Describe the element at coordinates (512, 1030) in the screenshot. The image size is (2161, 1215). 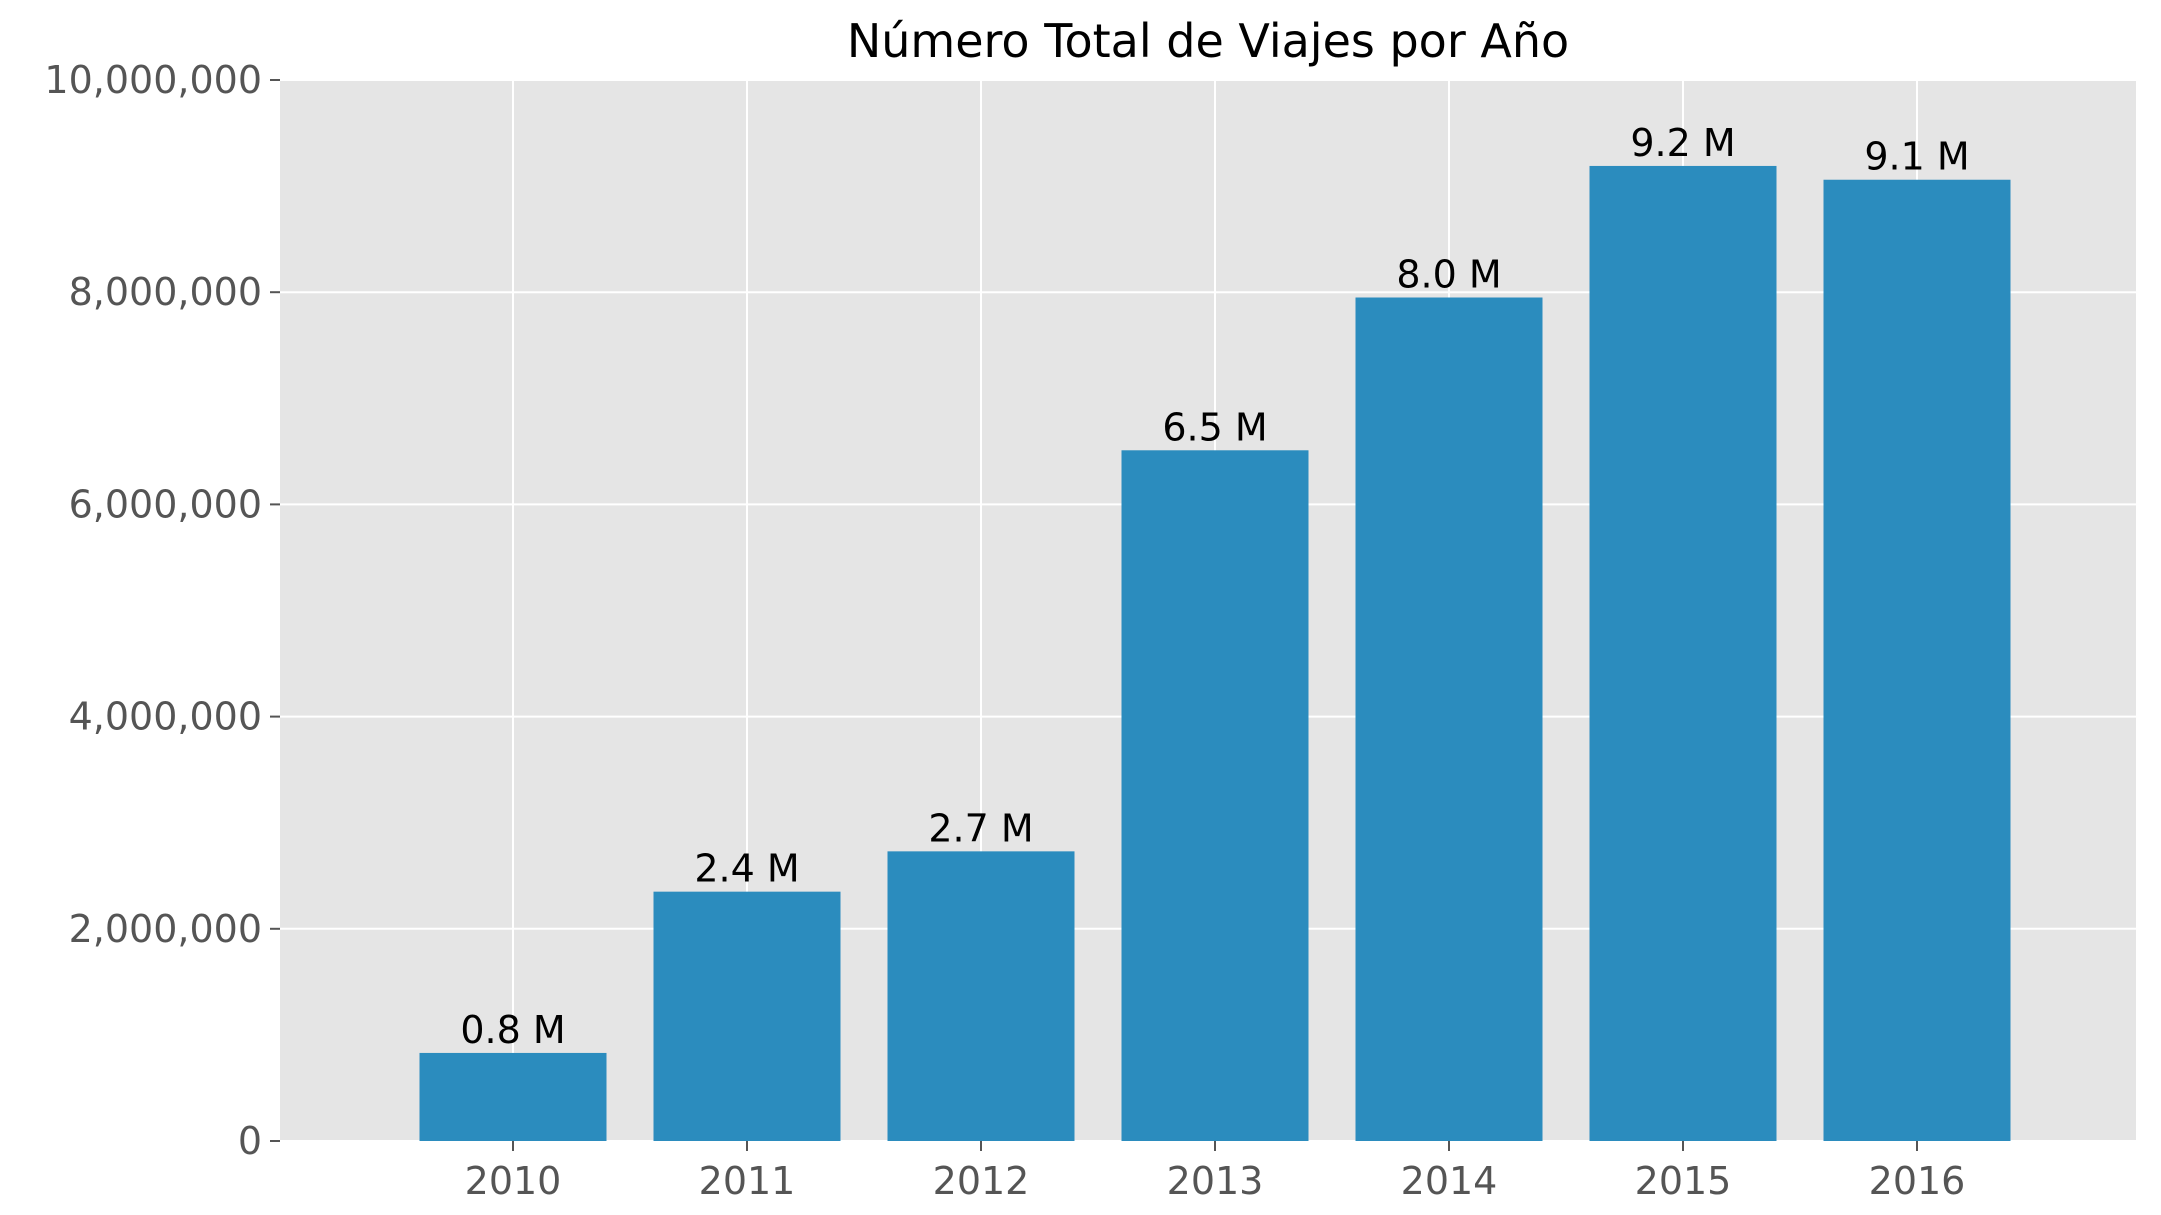
I see `data-label-2010: 0.8 M` at that location.